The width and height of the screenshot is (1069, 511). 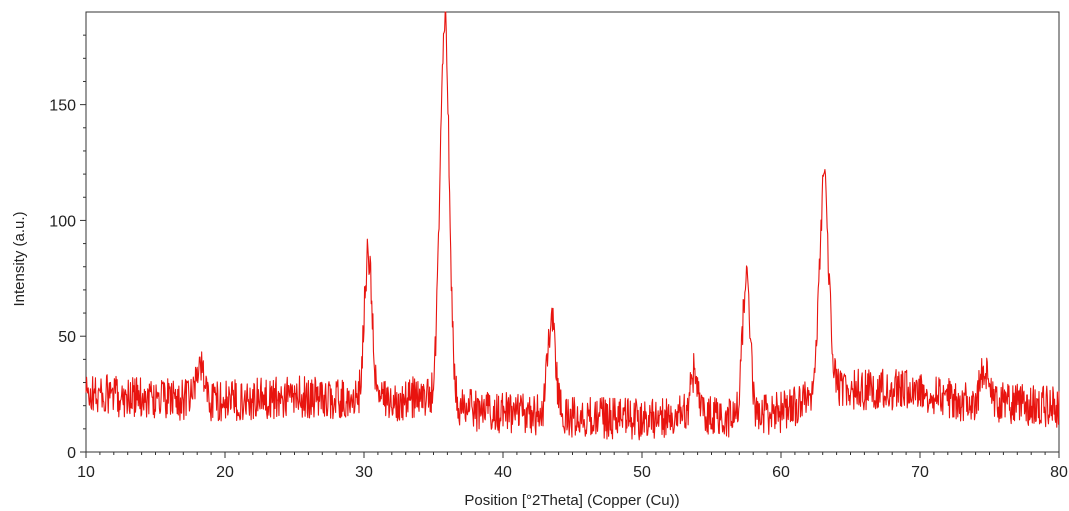 What do you see at coordinates (781, 472) in the screenshot?
I see `x-tick-label: 60` at bounding box center [781, 472].